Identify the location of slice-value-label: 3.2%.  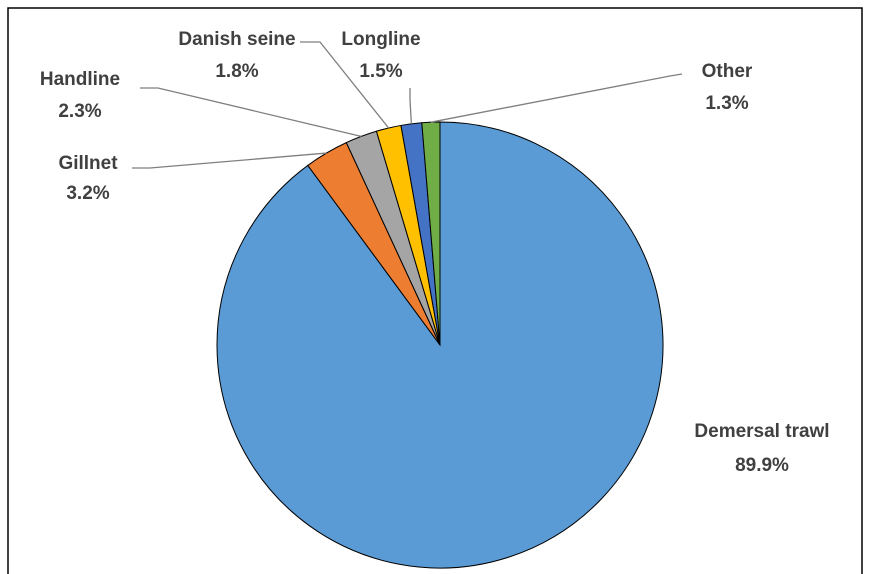
(87, 193).